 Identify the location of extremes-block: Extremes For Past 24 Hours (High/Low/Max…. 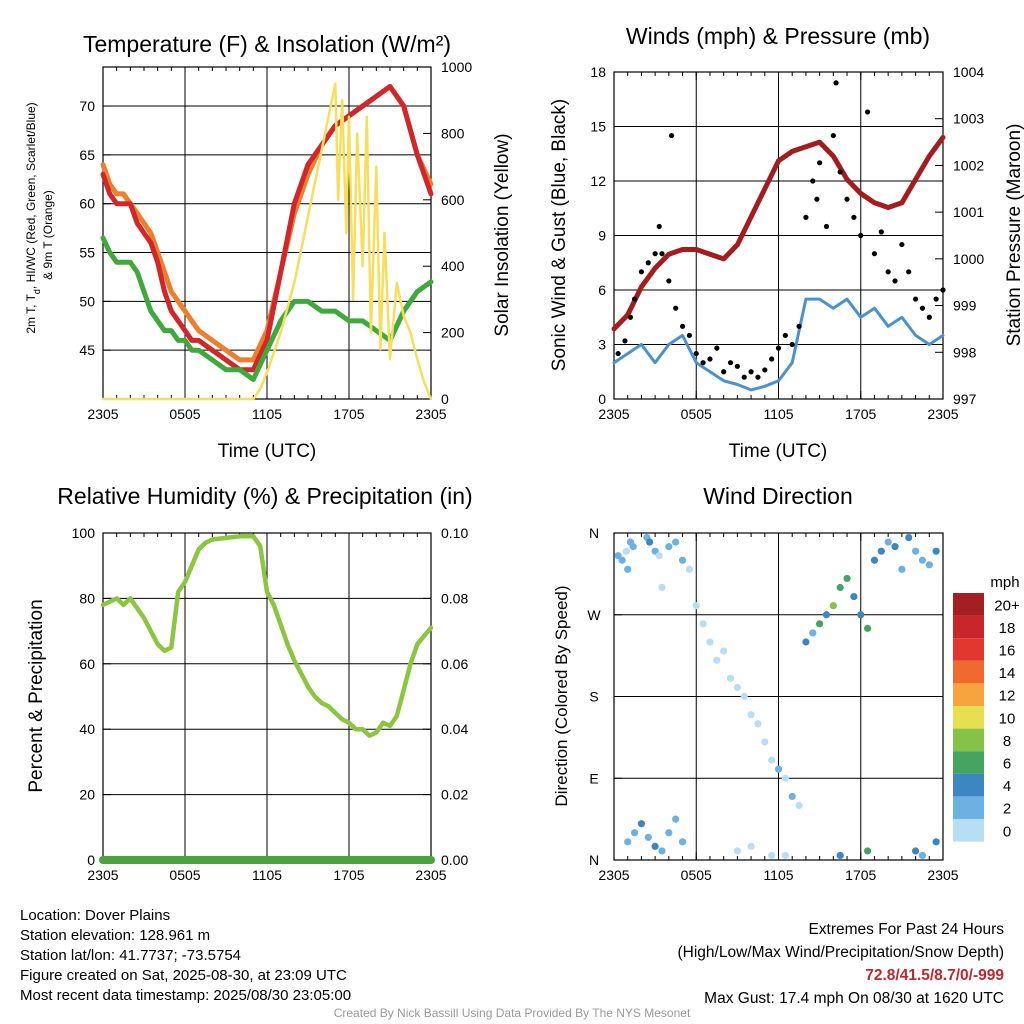
(841, 964).